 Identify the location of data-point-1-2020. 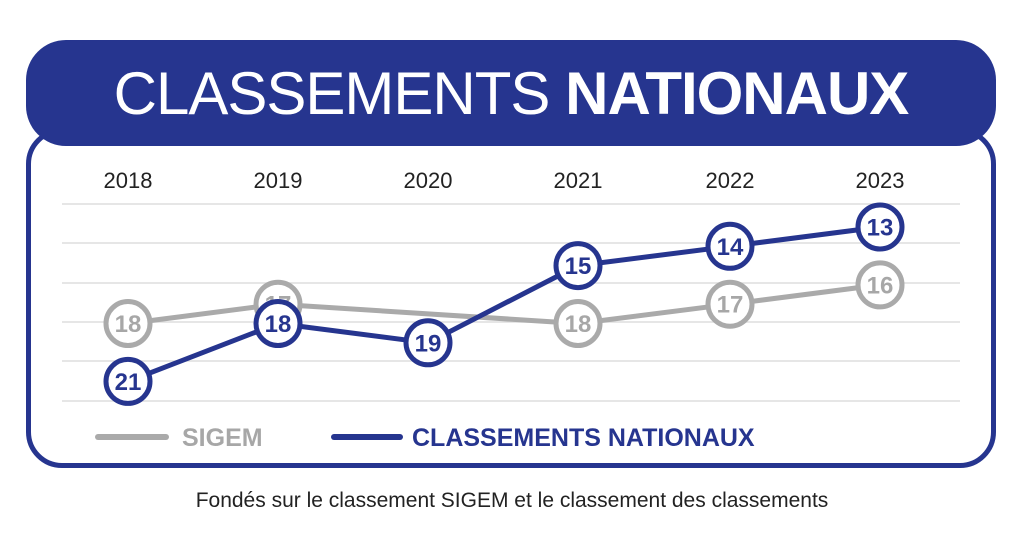
(428, 343).